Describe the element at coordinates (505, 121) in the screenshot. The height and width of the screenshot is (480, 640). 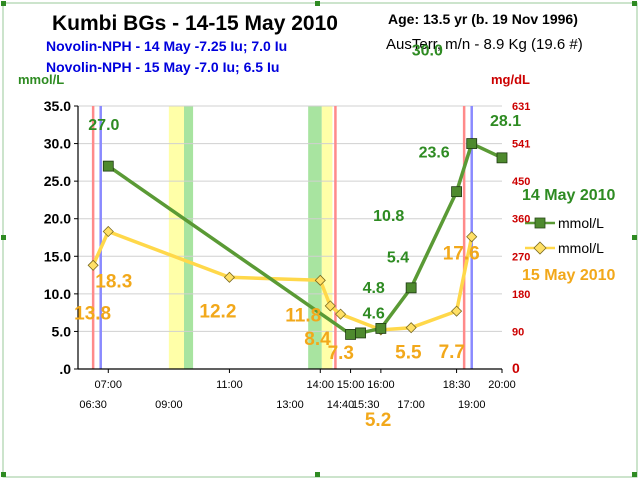
I see `data-label-green-7: 28.1` at that location.